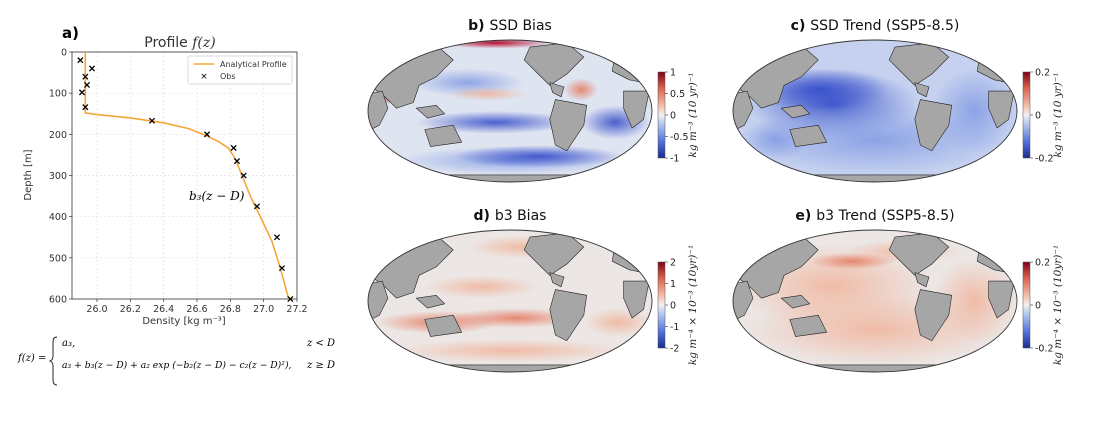 The width and height of the screenshot is (1101, 423). I want to click on colorbar-tick-label: 1, so click(673, 73).